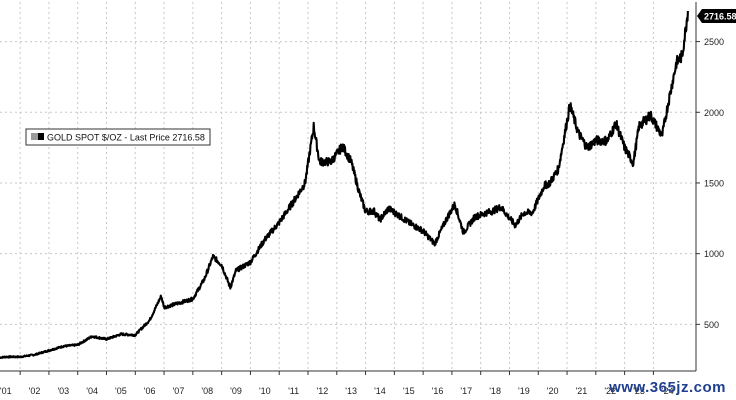  I want to click on watermark: www.365jz.com, so click(667, 387).